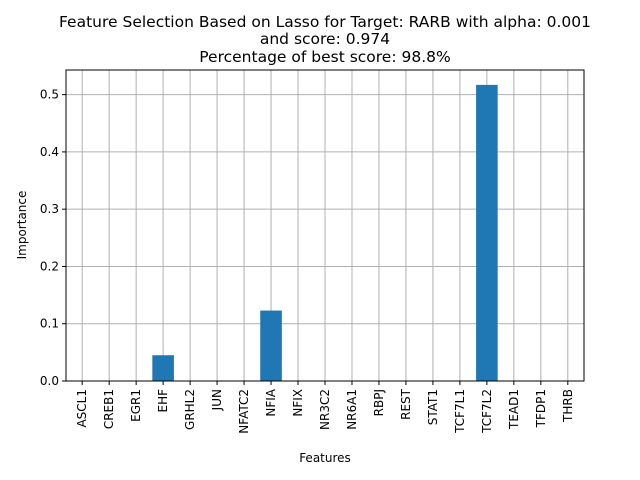 Image resolution: width=640 pixels, height=480 pixels. What do you see at coordinates (49, 324) in the screenshot?
I see `y-tick-label: 0.1` at bounding box center [49, 324].